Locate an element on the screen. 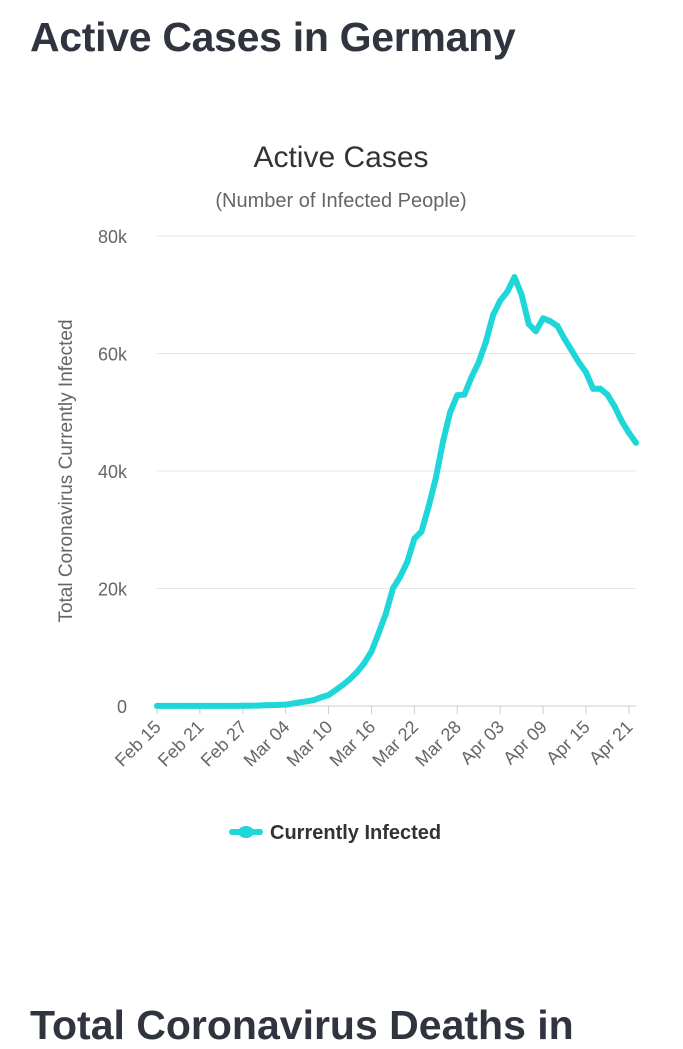 This screenshot has width=683, height=1049. x-tick-label: Feb 27 is located at coordinates (224, 744).